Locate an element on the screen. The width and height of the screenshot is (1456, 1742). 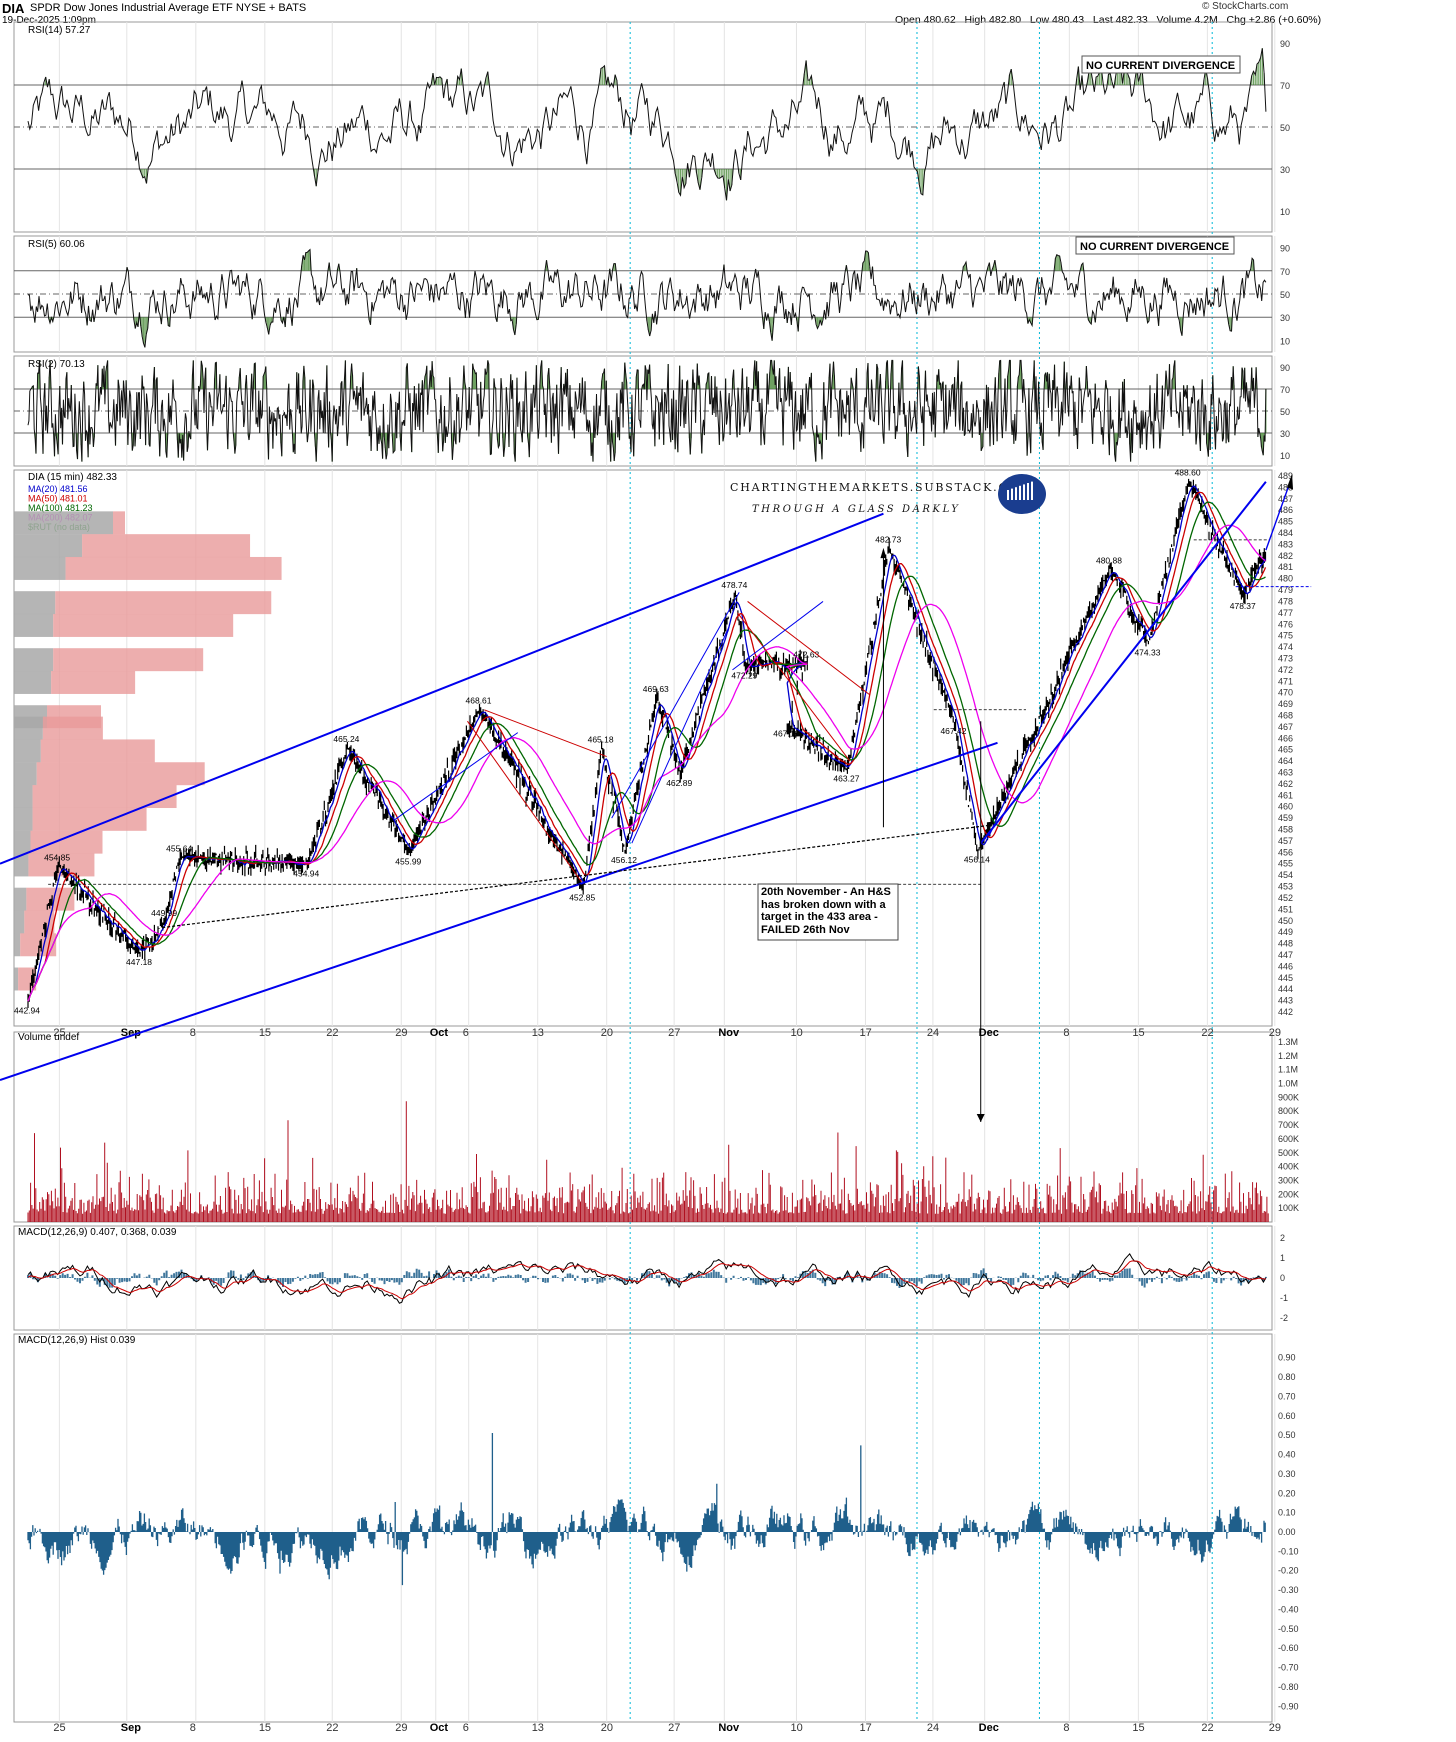
pivot-label: 456.12 is located at coordinates (624, 860).